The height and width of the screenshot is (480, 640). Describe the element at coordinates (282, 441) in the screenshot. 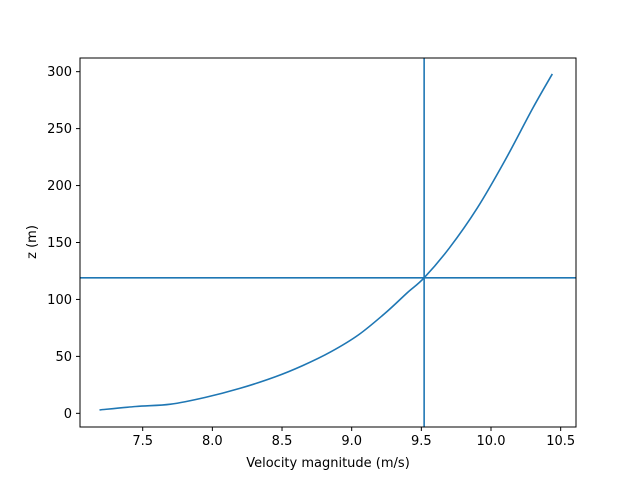

I see `x-tick-label: 8.5` at that location.